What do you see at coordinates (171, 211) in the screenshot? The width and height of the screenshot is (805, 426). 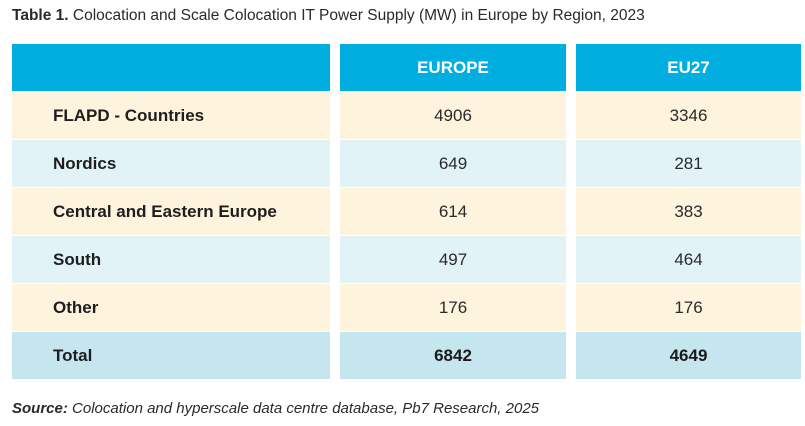 I see `row-label-cell: Central and Eastern Europe` at bounding box center [171, 211].